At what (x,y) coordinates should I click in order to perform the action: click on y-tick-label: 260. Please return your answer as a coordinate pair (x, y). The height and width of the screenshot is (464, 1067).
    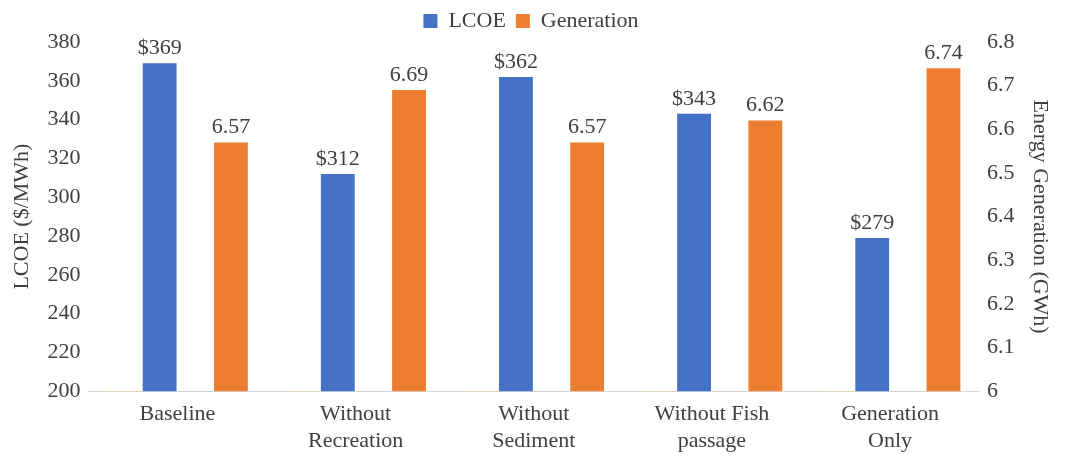
    Looking at the image, I should click on (64, 273).